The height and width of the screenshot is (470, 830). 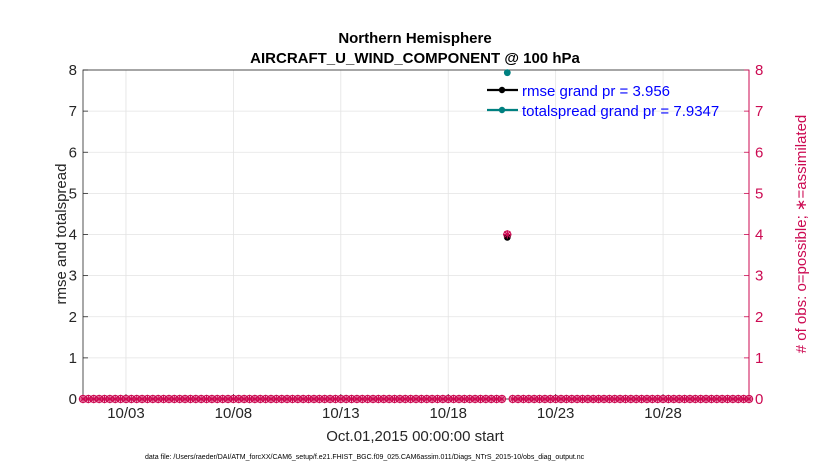 What do you see at coordinates (502, 110) in the screenshot?
I see `legend-totalspread-marker` at bounding box center [502, 110].